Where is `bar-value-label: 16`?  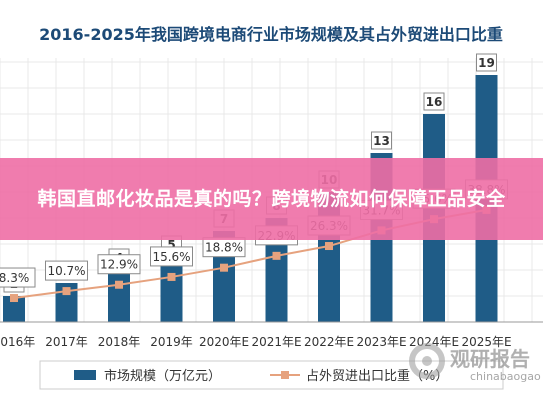
bar-value-label: 16 is located at coordinates (434, 102).